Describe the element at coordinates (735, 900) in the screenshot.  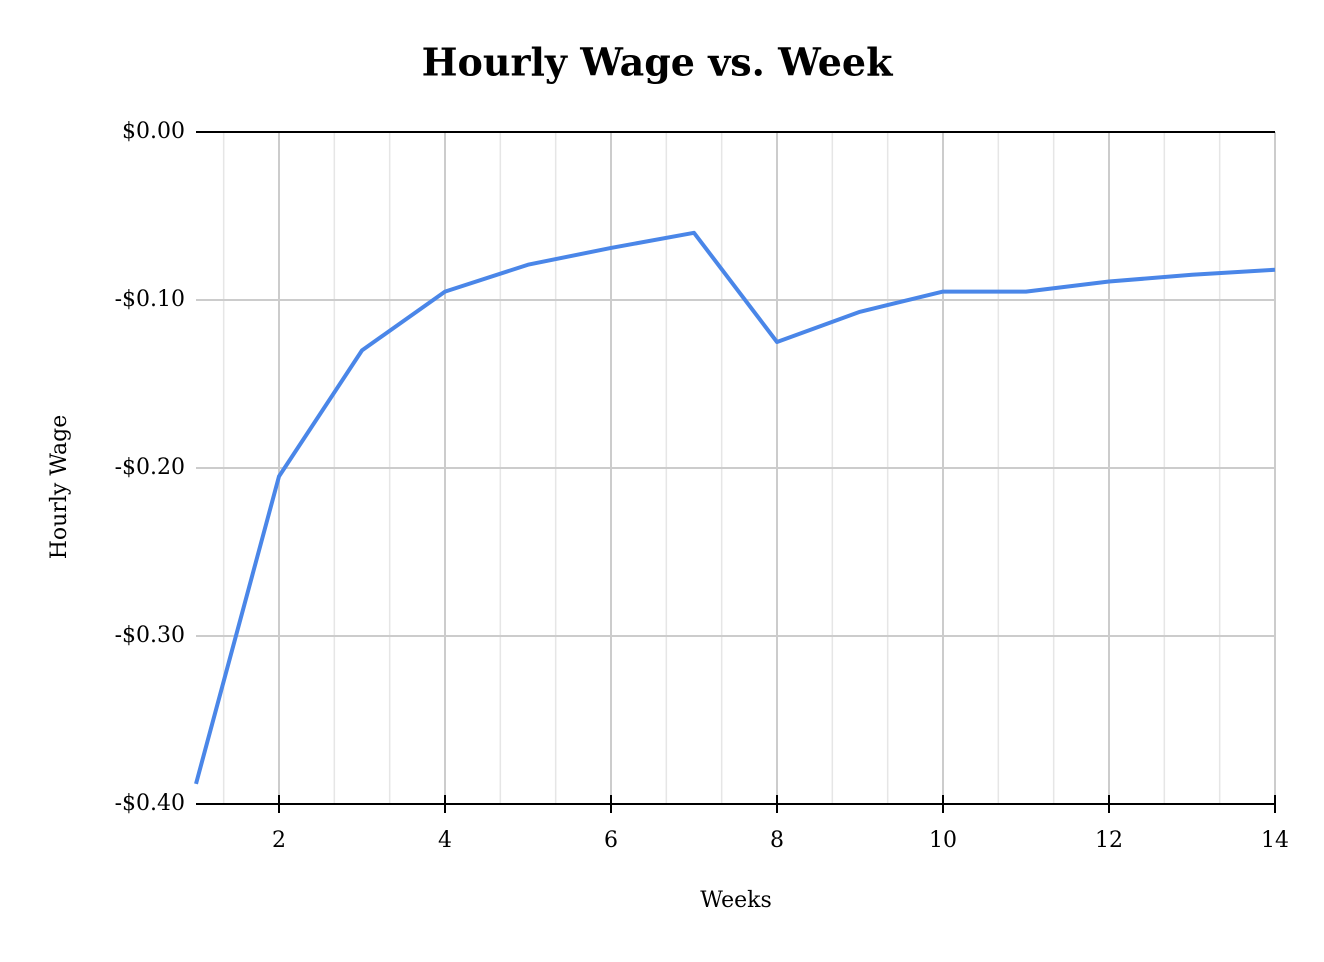
I see `x-axis-title: Weeks` at that location.